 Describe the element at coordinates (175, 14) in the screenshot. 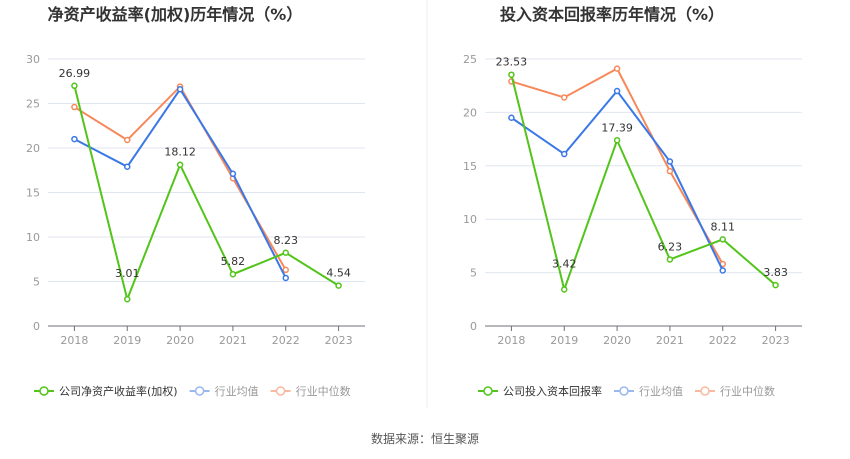

I see `chart-title-roe: 净资产收益率(加权)历年情况（%）` at that location.